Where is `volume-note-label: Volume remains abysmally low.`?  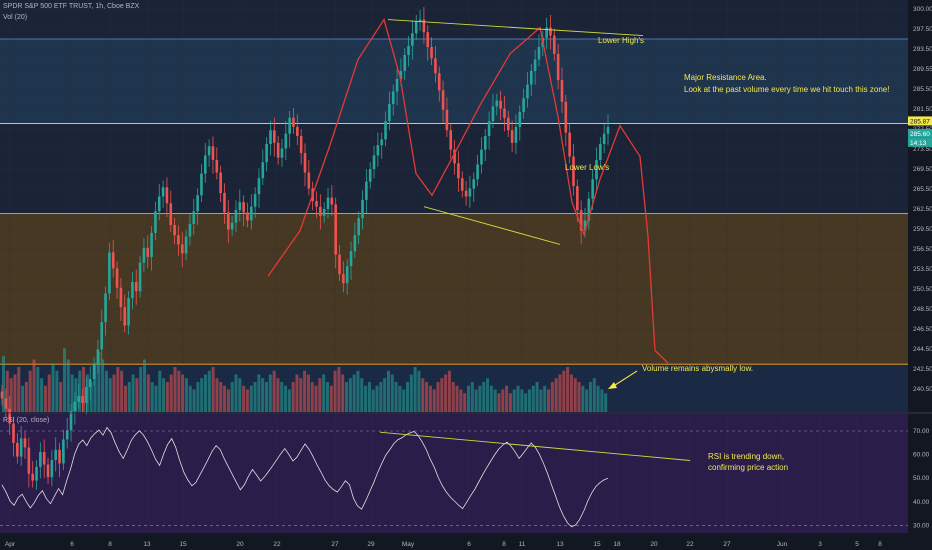 volume-note-label: Volume remains abysmally low. is located at coordinates (697, 368).